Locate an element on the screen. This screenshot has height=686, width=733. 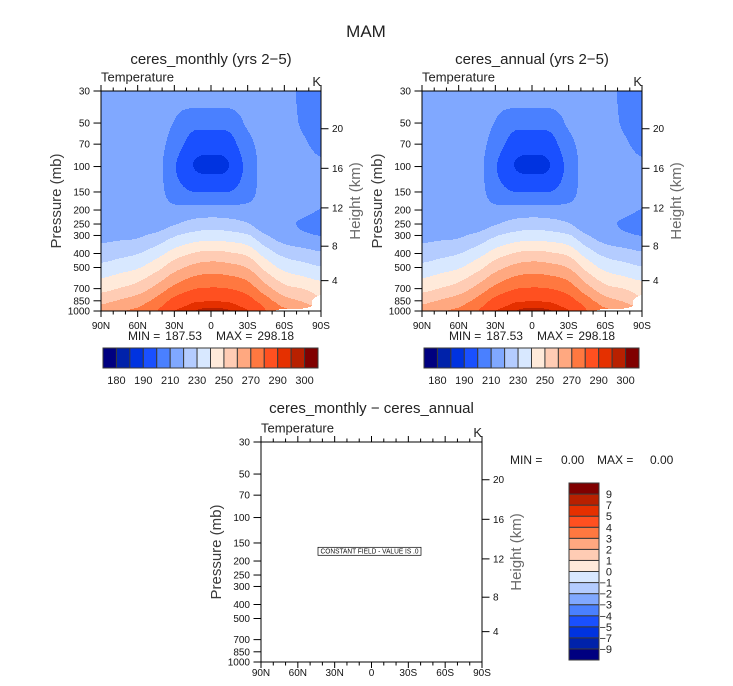
pressure-tick-label: 200 is located at coordinates (81, 211).